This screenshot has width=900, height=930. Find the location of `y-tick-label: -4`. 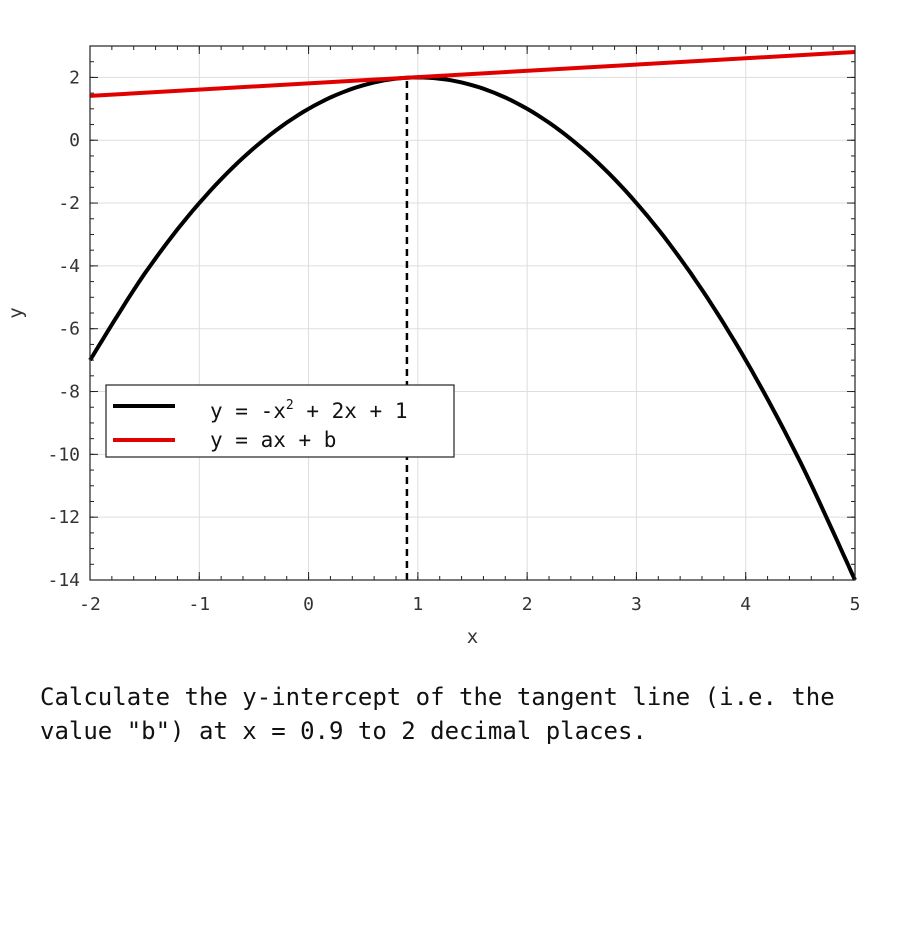

y-tick-label: -4 is located at coordinates (69, 266).